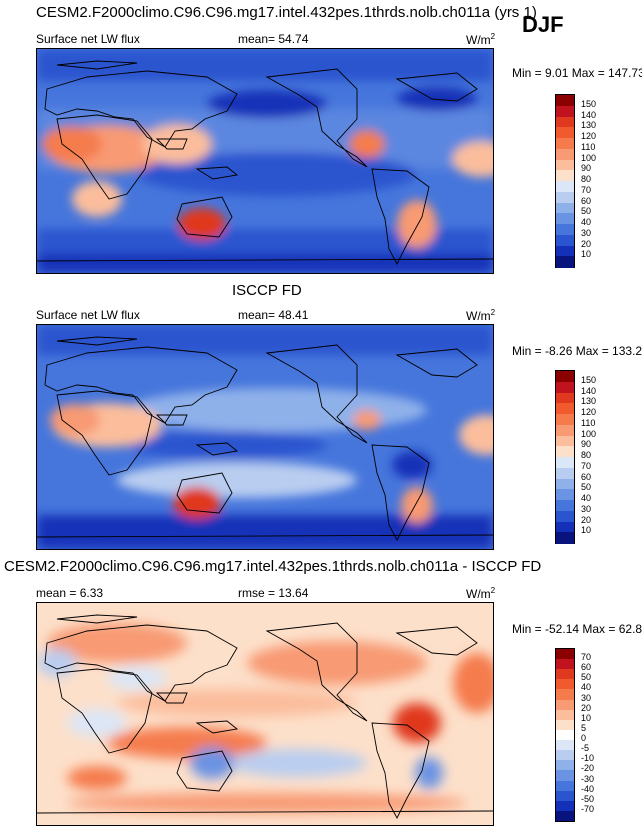 The image size is (642, 830). Describe the element at coordinates (273, 39) in the screenshot. I see `panel1-mean-label: mean= 54.74` at that location.